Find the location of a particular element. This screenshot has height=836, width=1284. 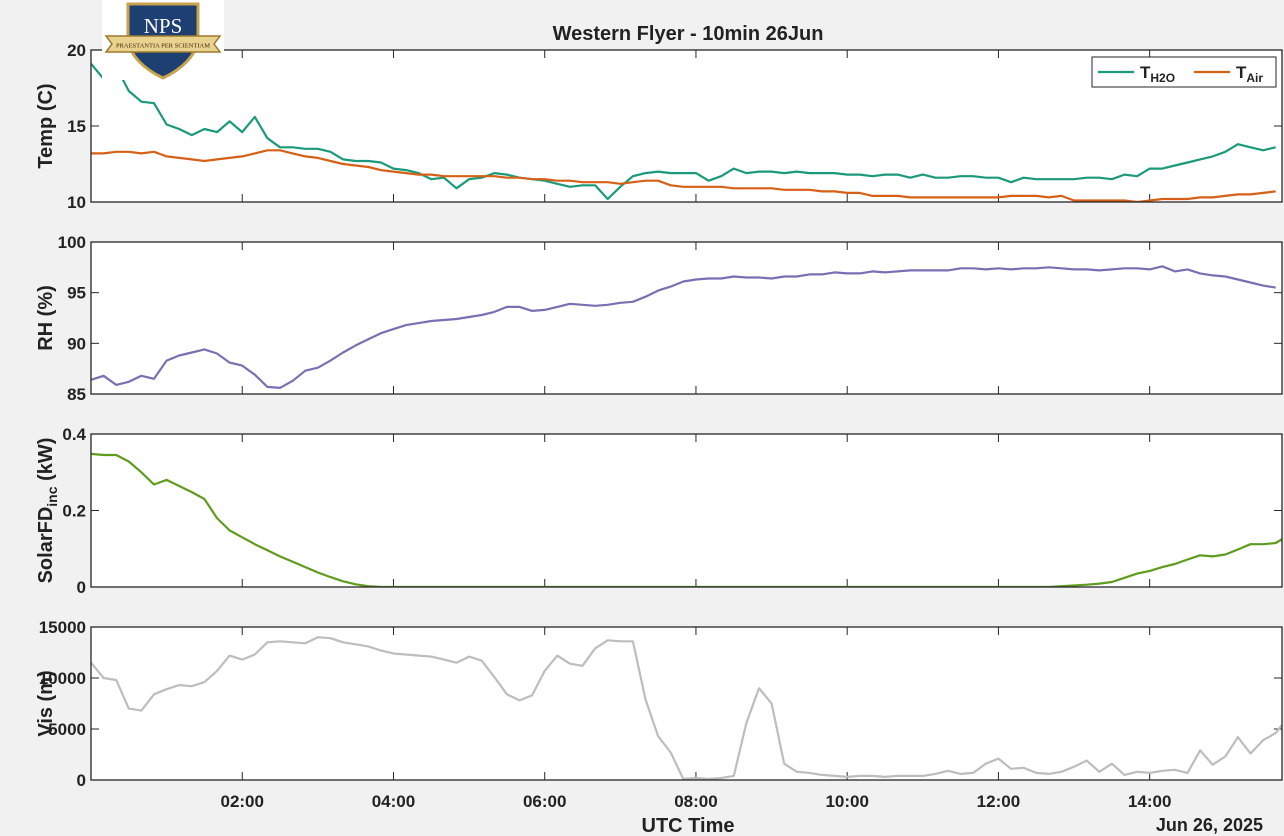

x-tick-label: 10:00 is located at coordinates (846, 801).